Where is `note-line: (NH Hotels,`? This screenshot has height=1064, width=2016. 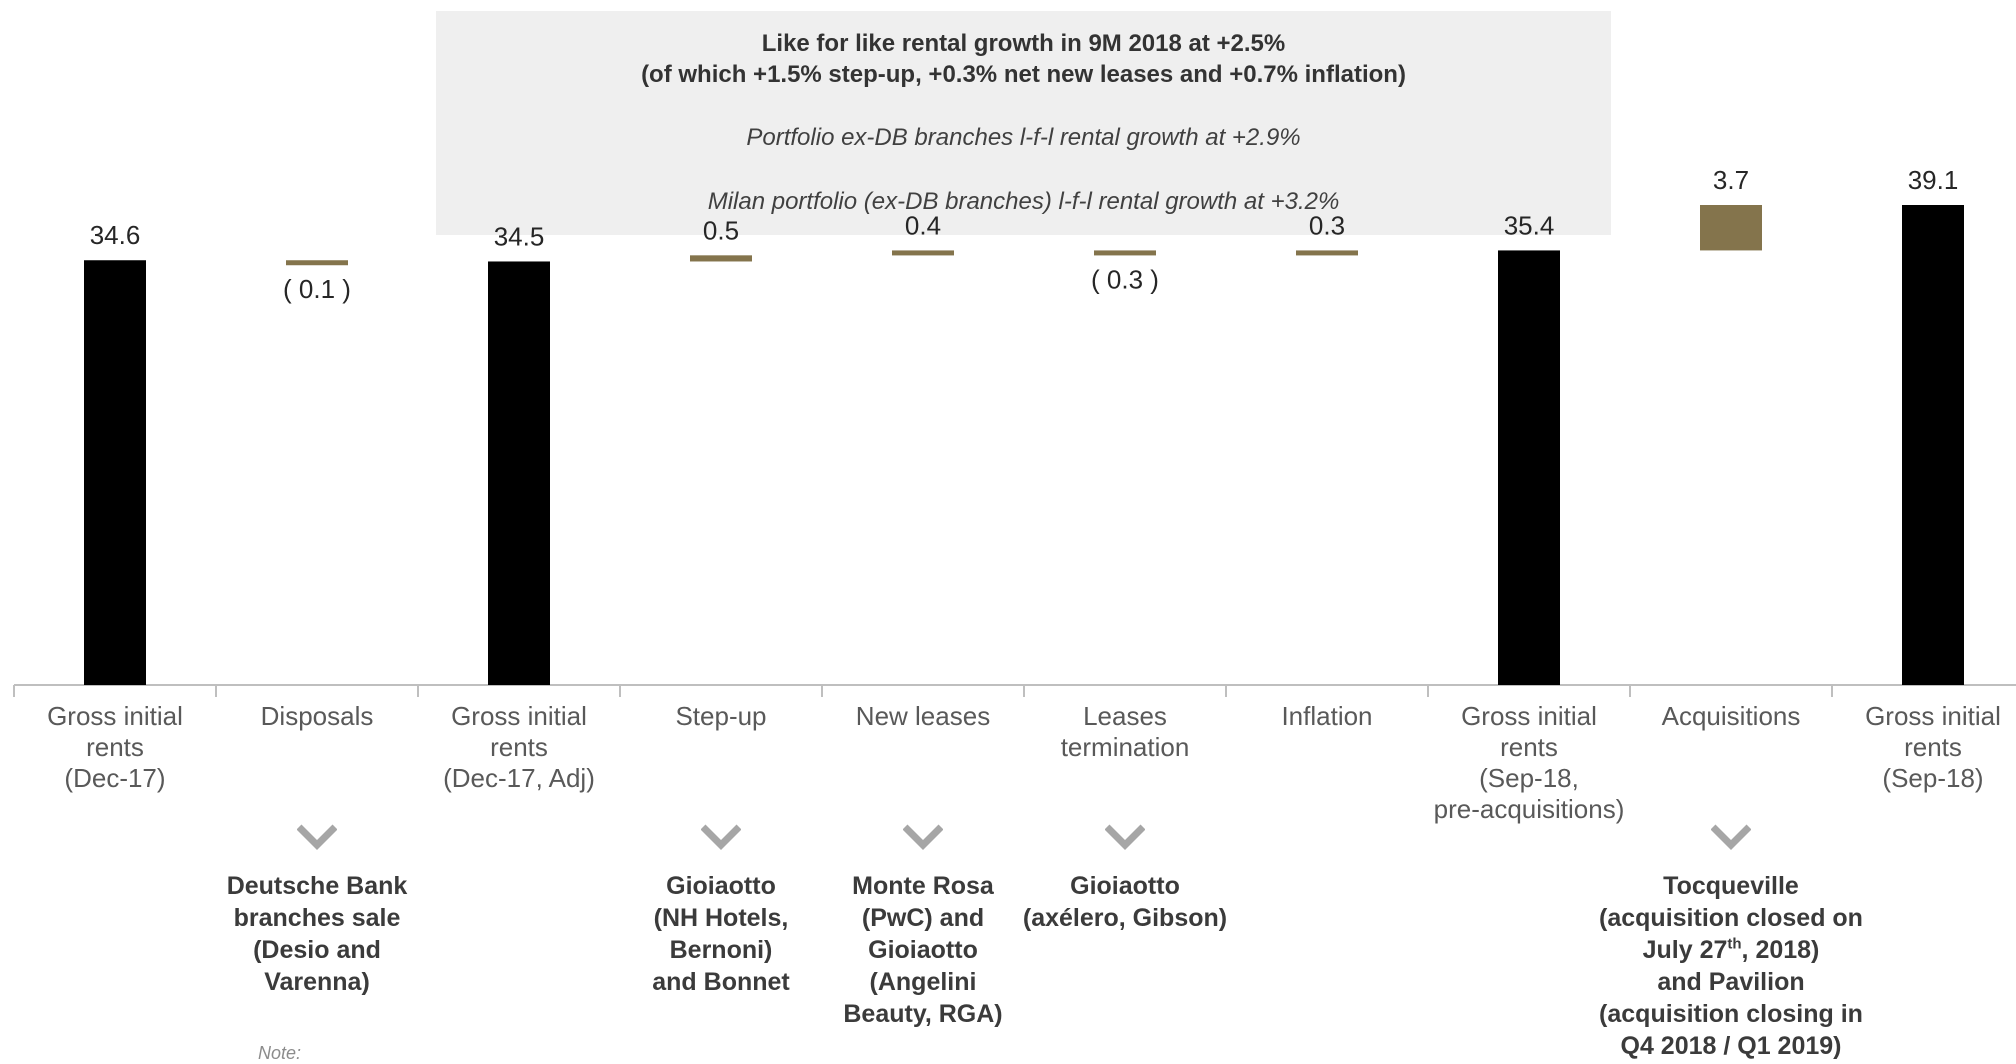 note-line: (NH Hotels, is located at coordinates (721, 918).